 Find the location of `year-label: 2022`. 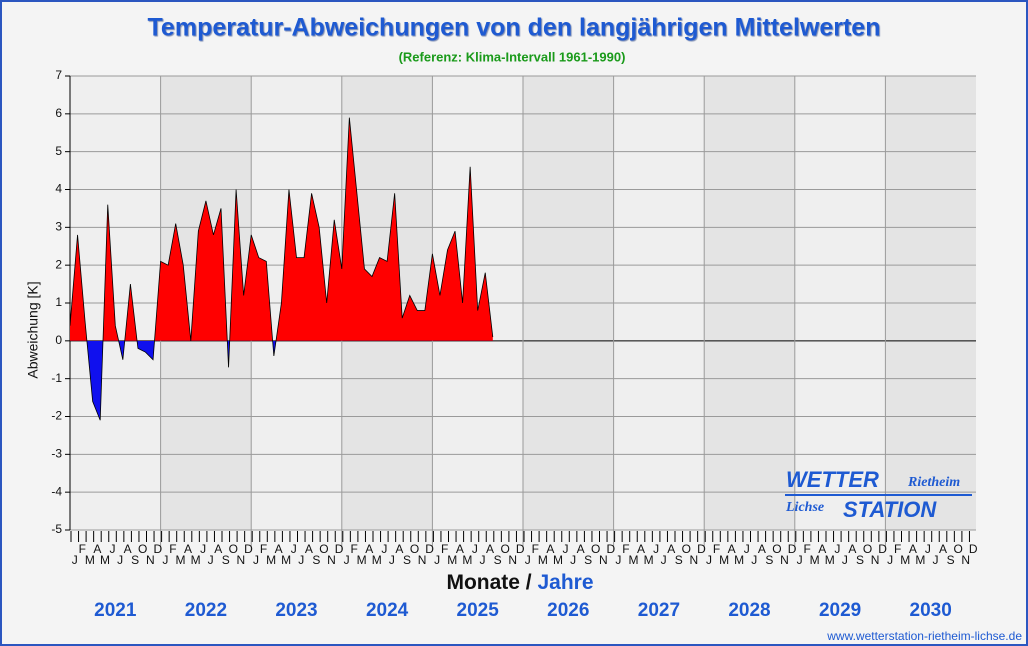

year-label: 2022 is located at coordinates (206, 610).